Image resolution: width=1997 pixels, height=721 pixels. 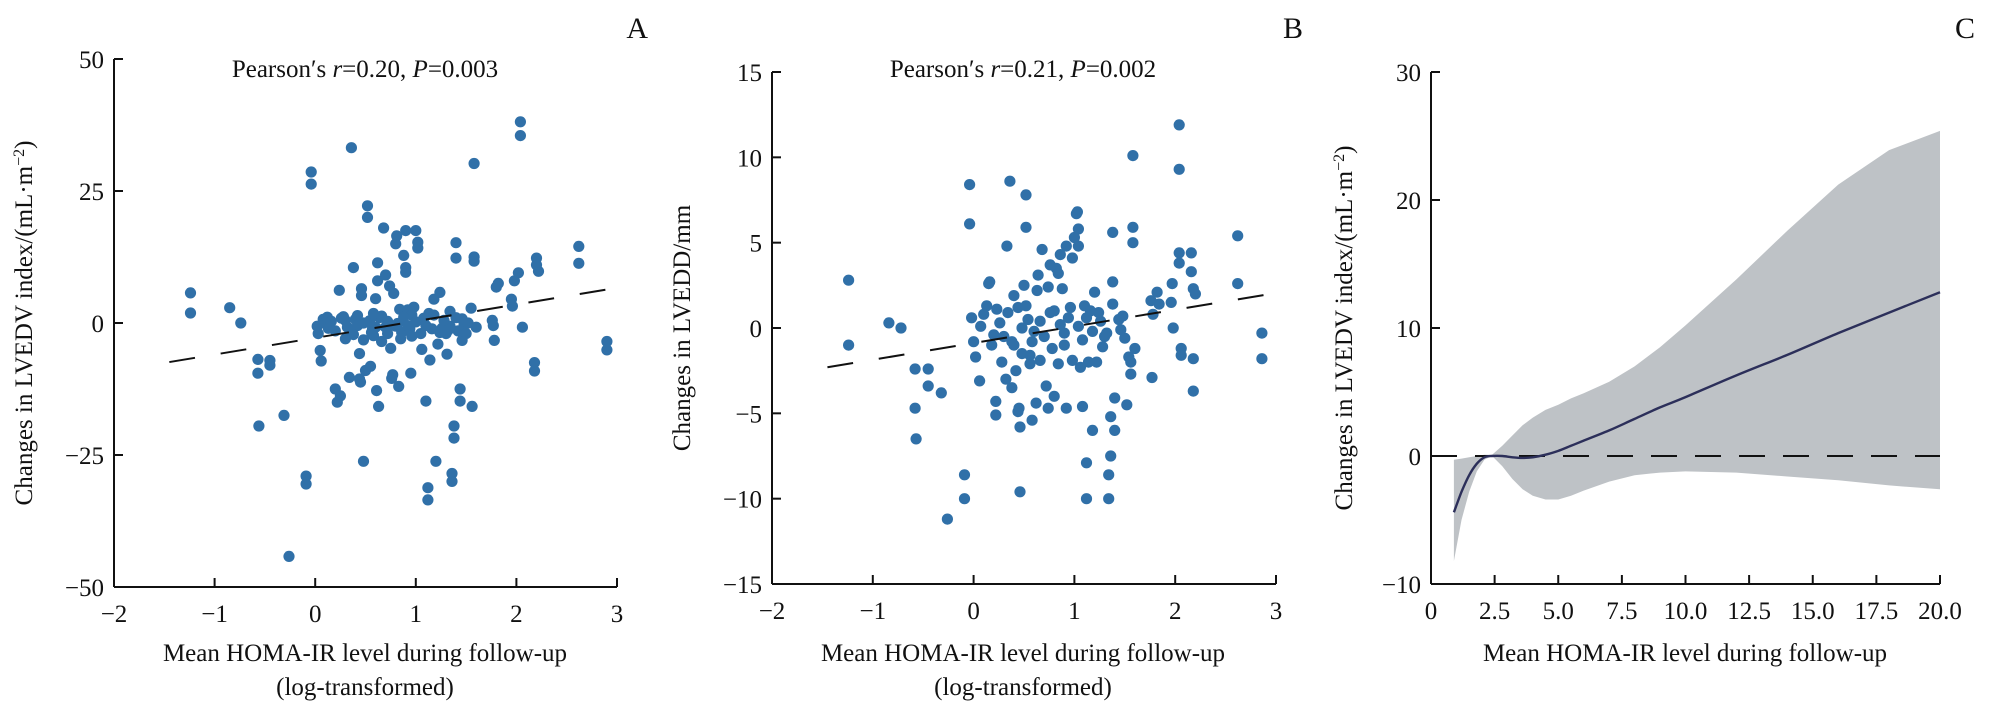 I want to click on x-tick-label: 7.5, so click(x=1621, y=611).